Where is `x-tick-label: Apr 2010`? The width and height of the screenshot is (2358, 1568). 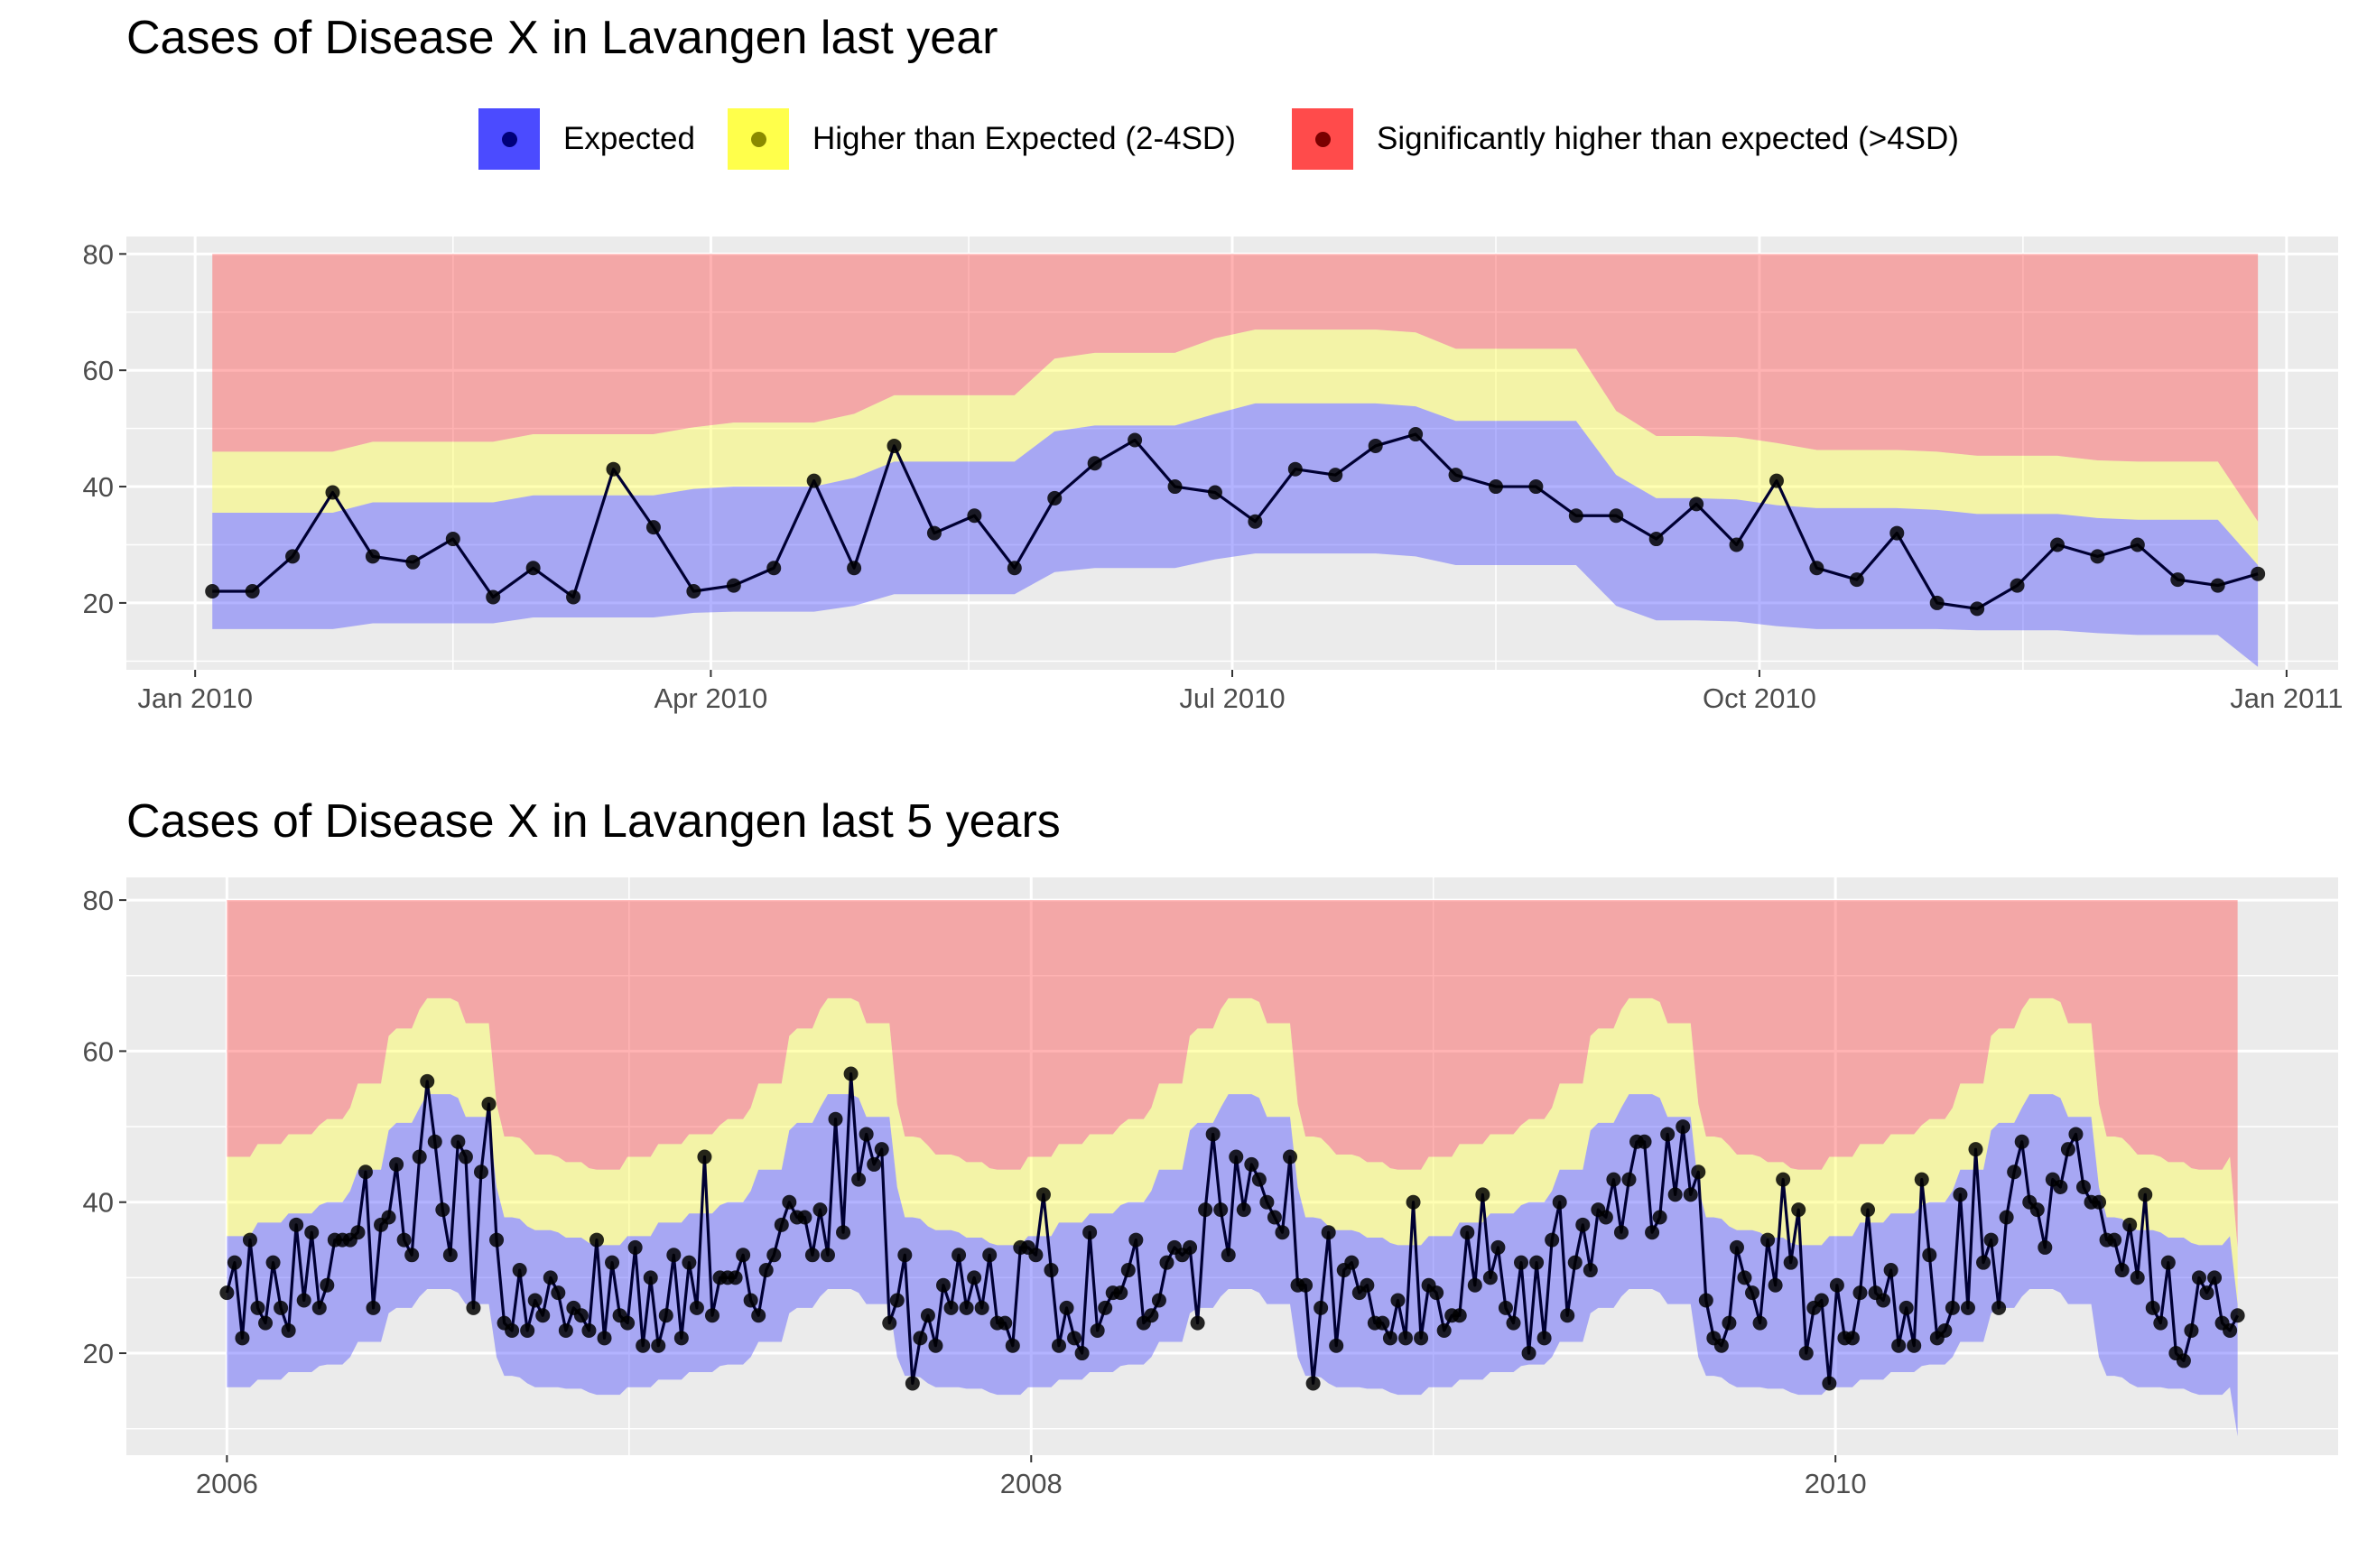
x-tick-label: Apr 2010 is located at coordinates (710, 698).